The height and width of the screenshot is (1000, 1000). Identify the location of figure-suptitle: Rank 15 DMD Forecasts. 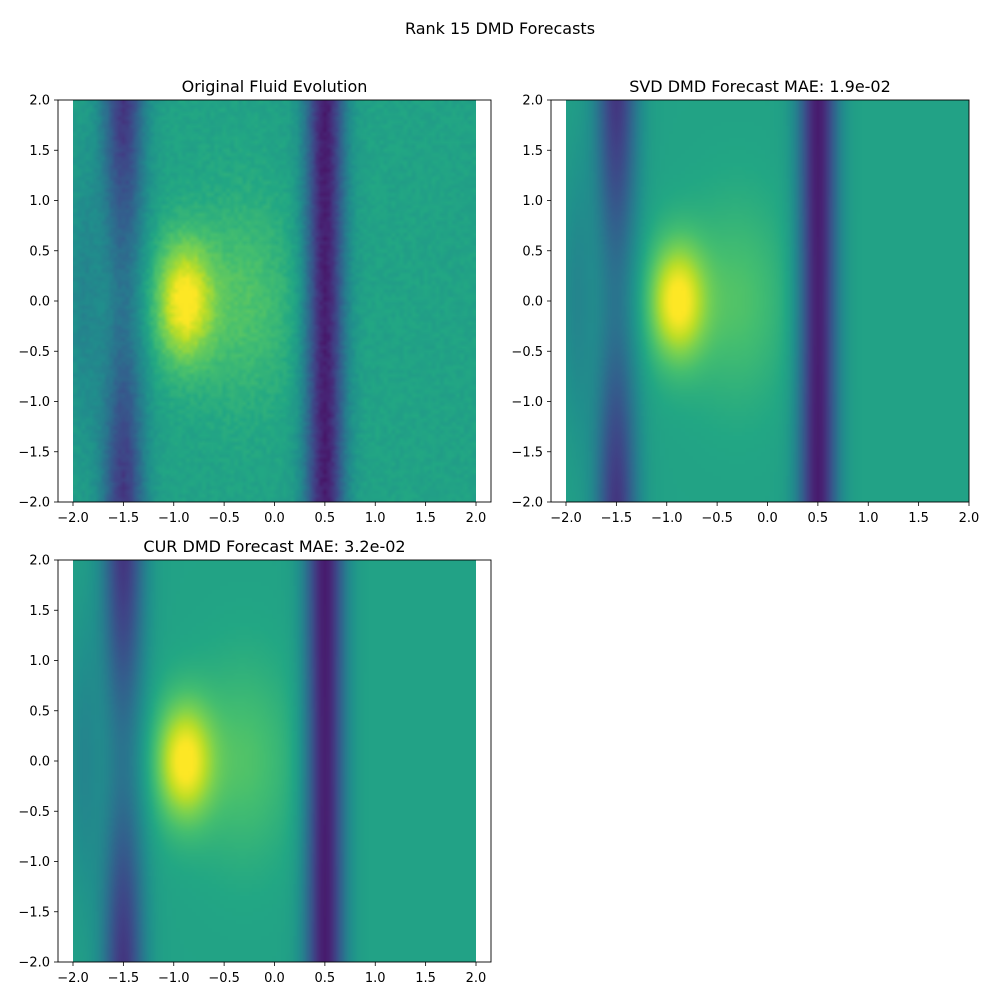
(500, 28).